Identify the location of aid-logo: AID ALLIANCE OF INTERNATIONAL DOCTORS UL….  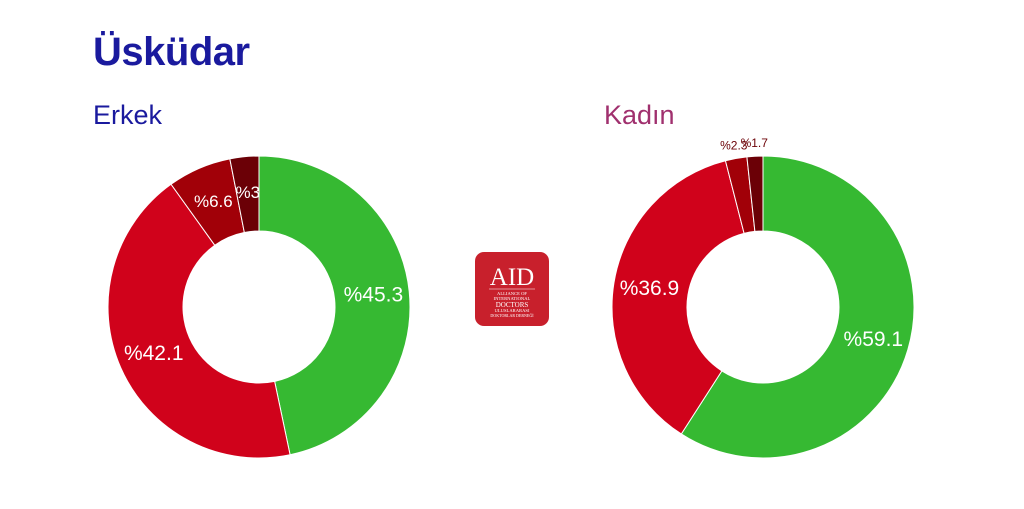
(512, 289).